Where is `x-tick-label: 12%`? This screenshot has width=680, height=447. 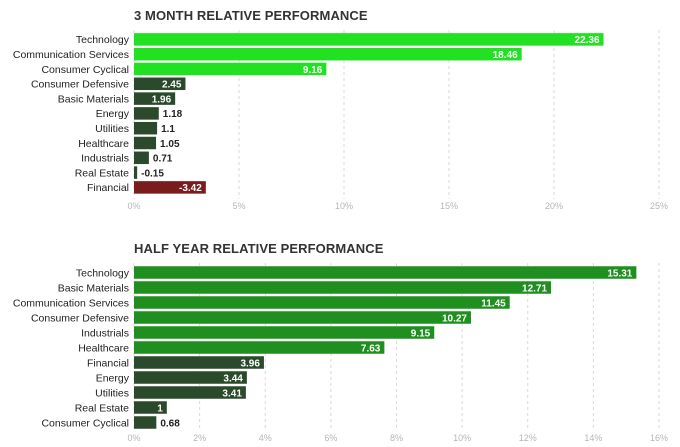
x-tick-label: 12% is located at coordinates (528, 438).